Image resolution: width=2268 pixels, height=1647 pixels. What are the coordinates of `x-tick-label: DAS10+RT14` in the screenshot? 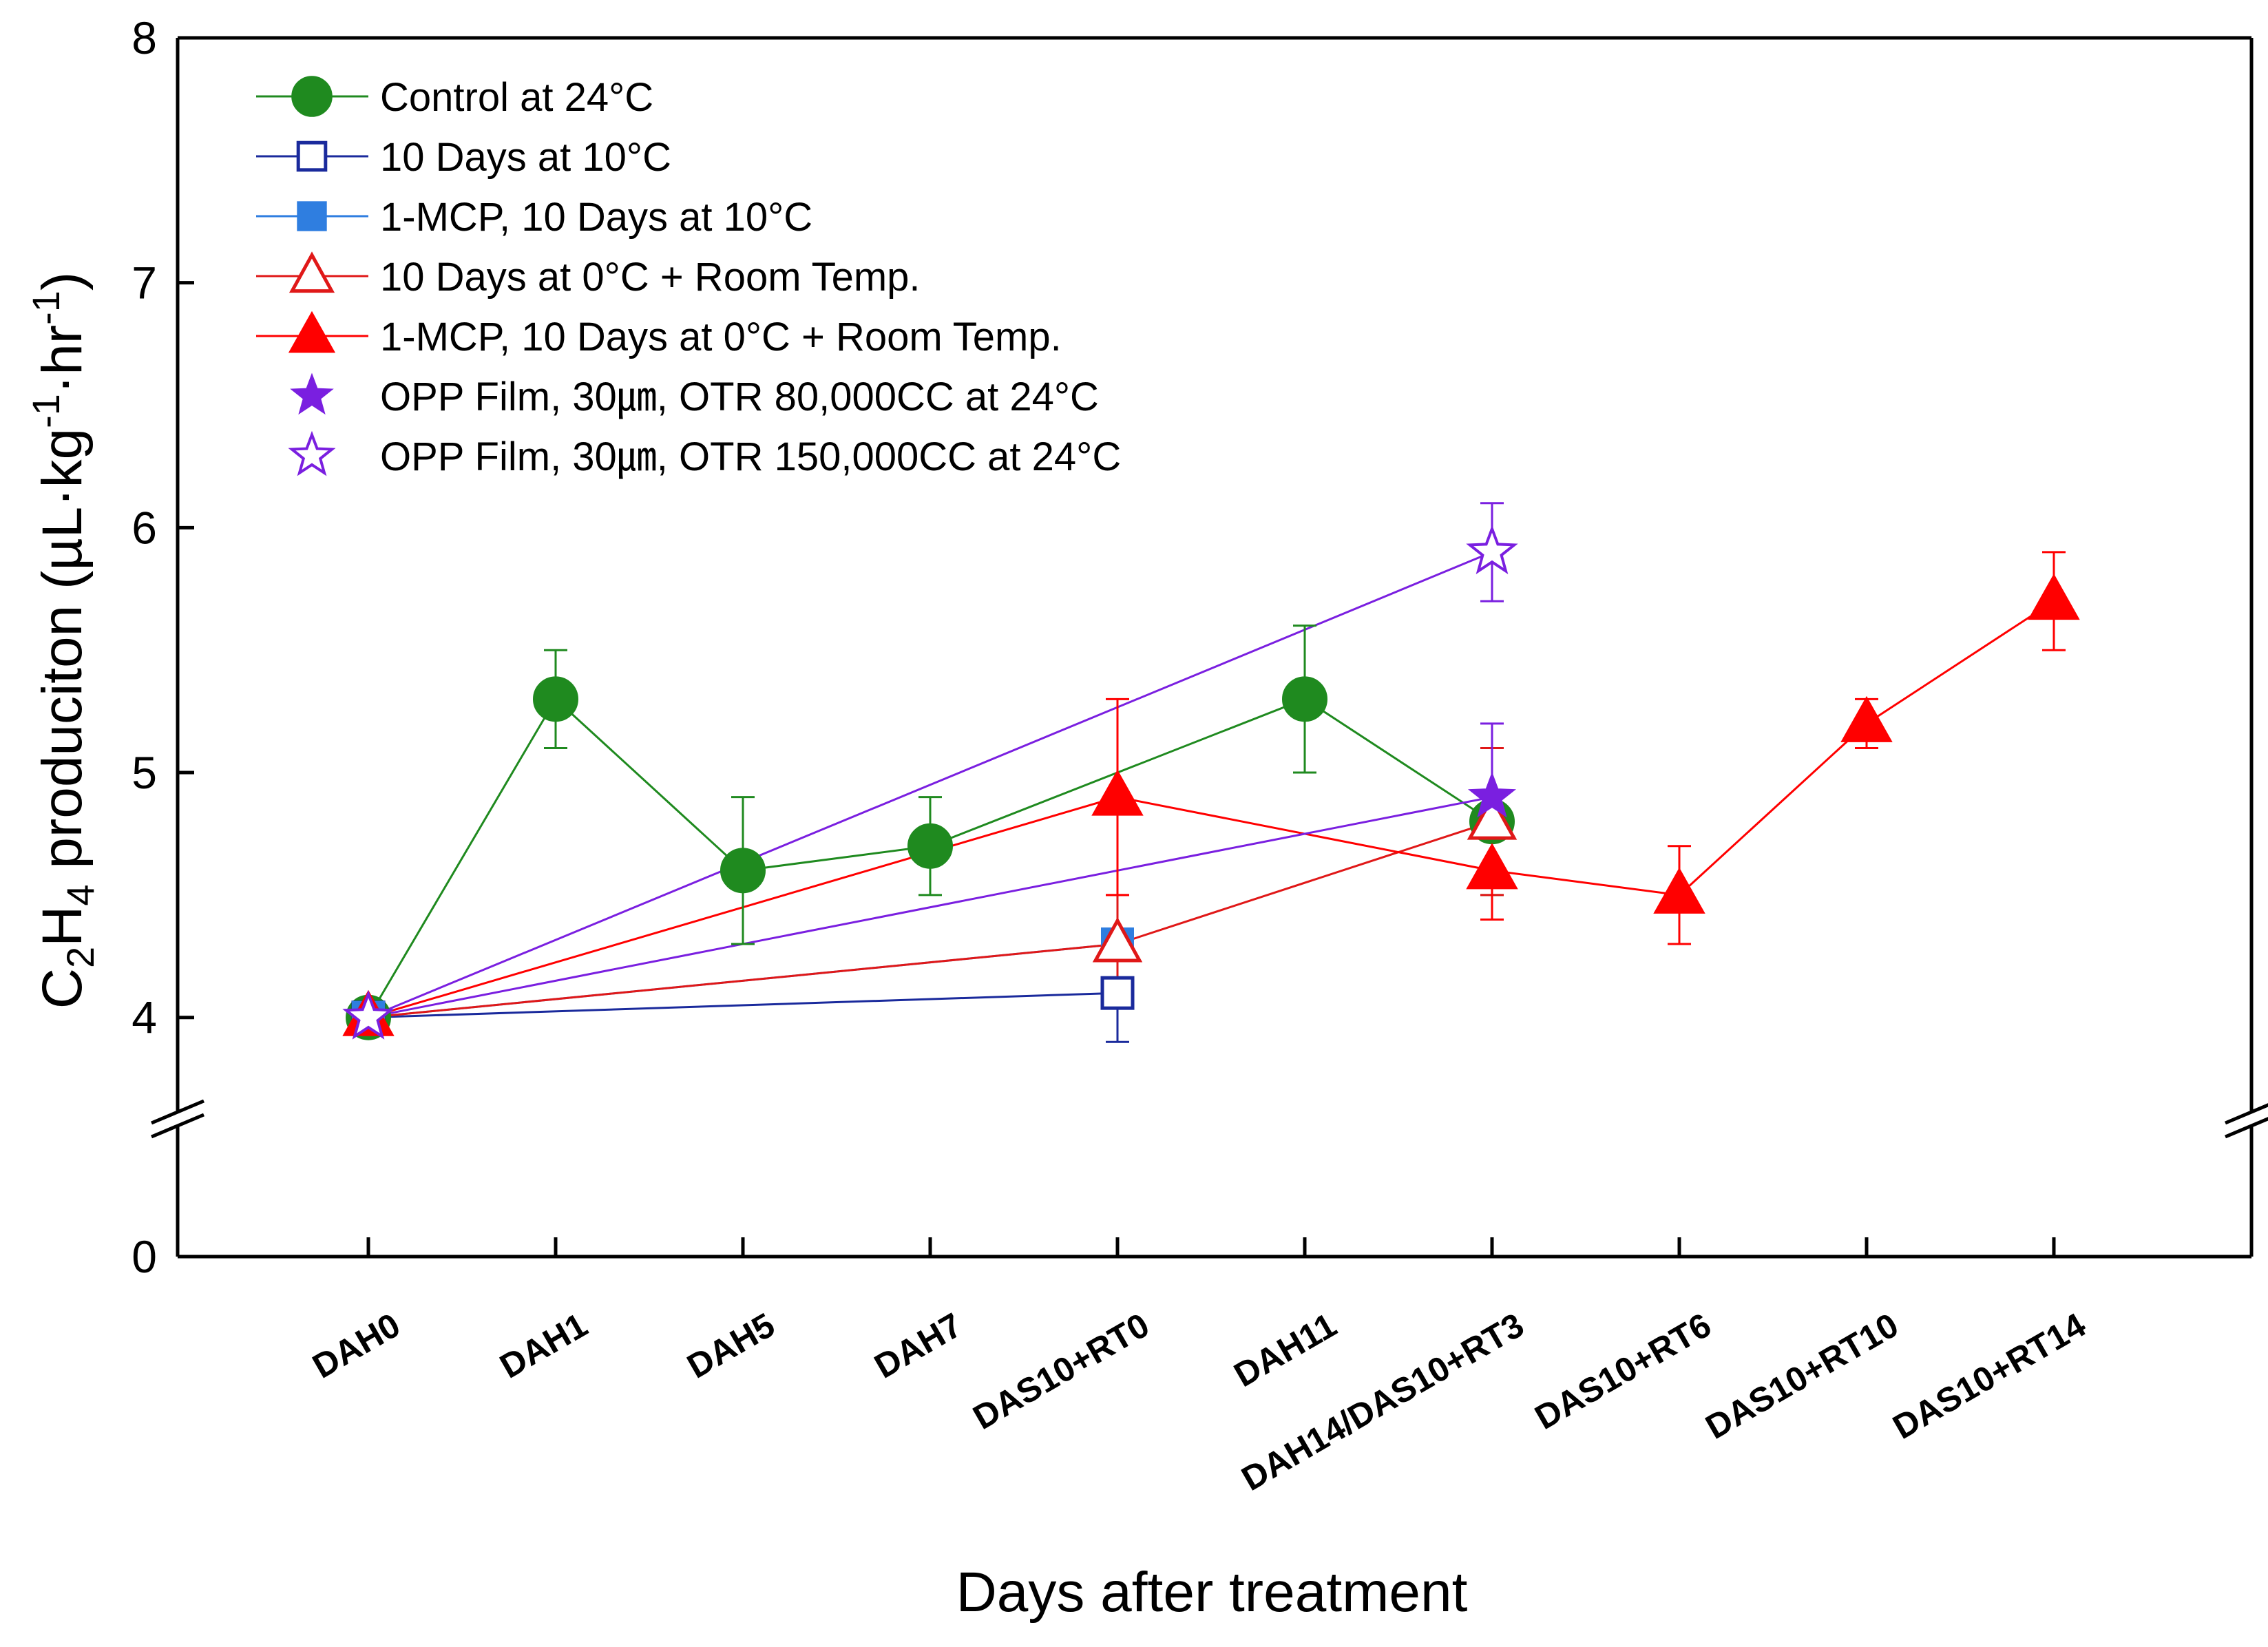 It's located at (1989, 1376).